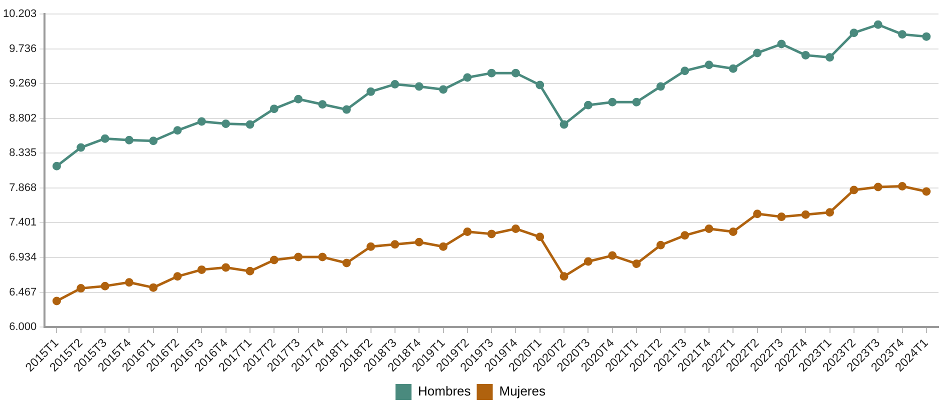 The height and width of the screenshot is (410, 945). What do you see at coordinates (23, 292) in the screenshot?
I see `y-tick-label: 6.467` at bounding box center [23, 292].